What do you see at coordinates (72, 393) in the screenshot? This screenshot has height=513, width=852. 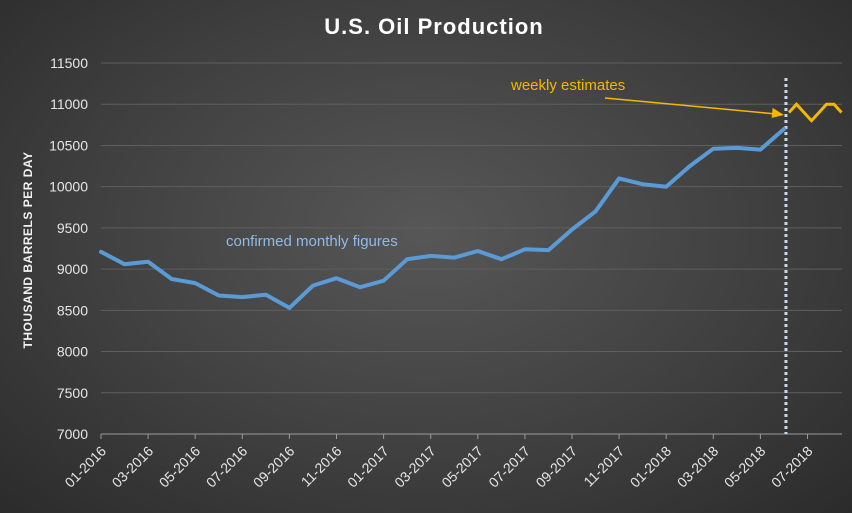 I see `y-tick-label: 7500` at bounding box center [72, 393].